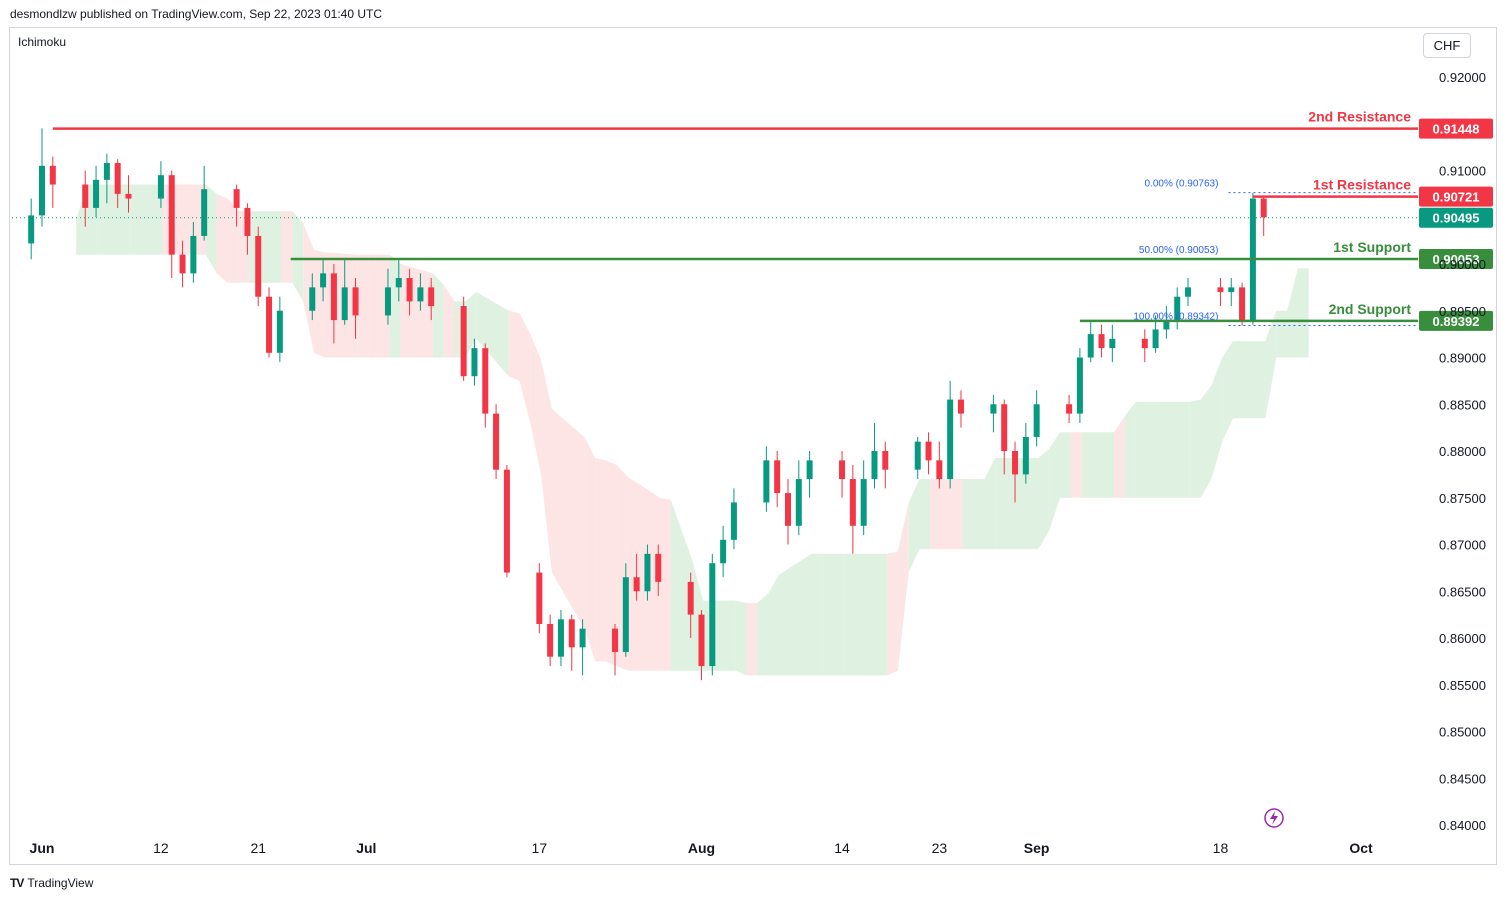  I want to click on bolt-icon, so click(1274, 818).